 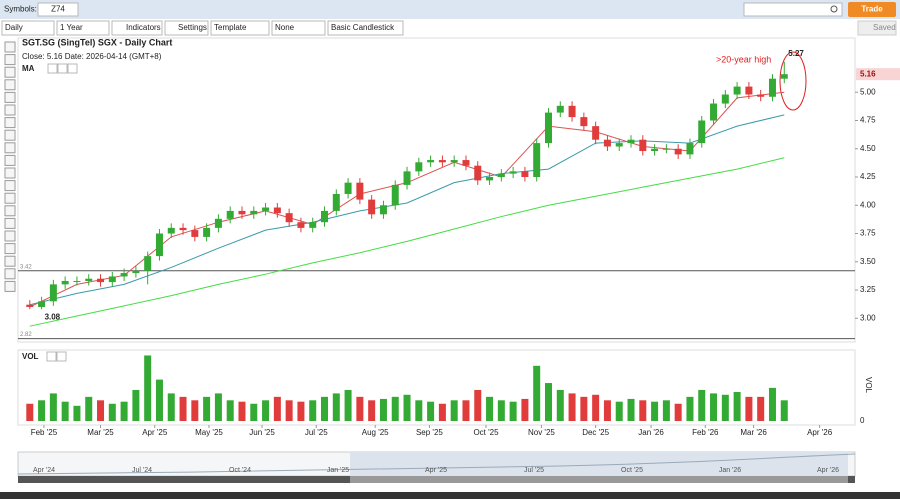 I want to click on indicators-button, so click(x=137, y=28).